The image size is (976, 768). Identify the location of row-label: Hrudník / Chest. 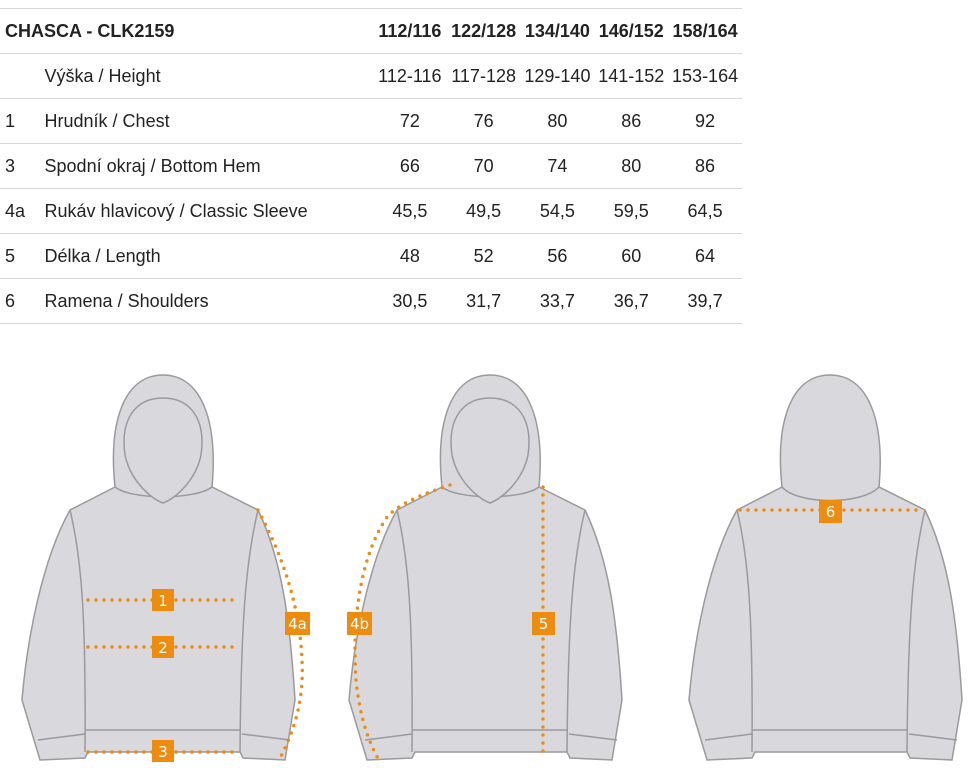
(208, 121).